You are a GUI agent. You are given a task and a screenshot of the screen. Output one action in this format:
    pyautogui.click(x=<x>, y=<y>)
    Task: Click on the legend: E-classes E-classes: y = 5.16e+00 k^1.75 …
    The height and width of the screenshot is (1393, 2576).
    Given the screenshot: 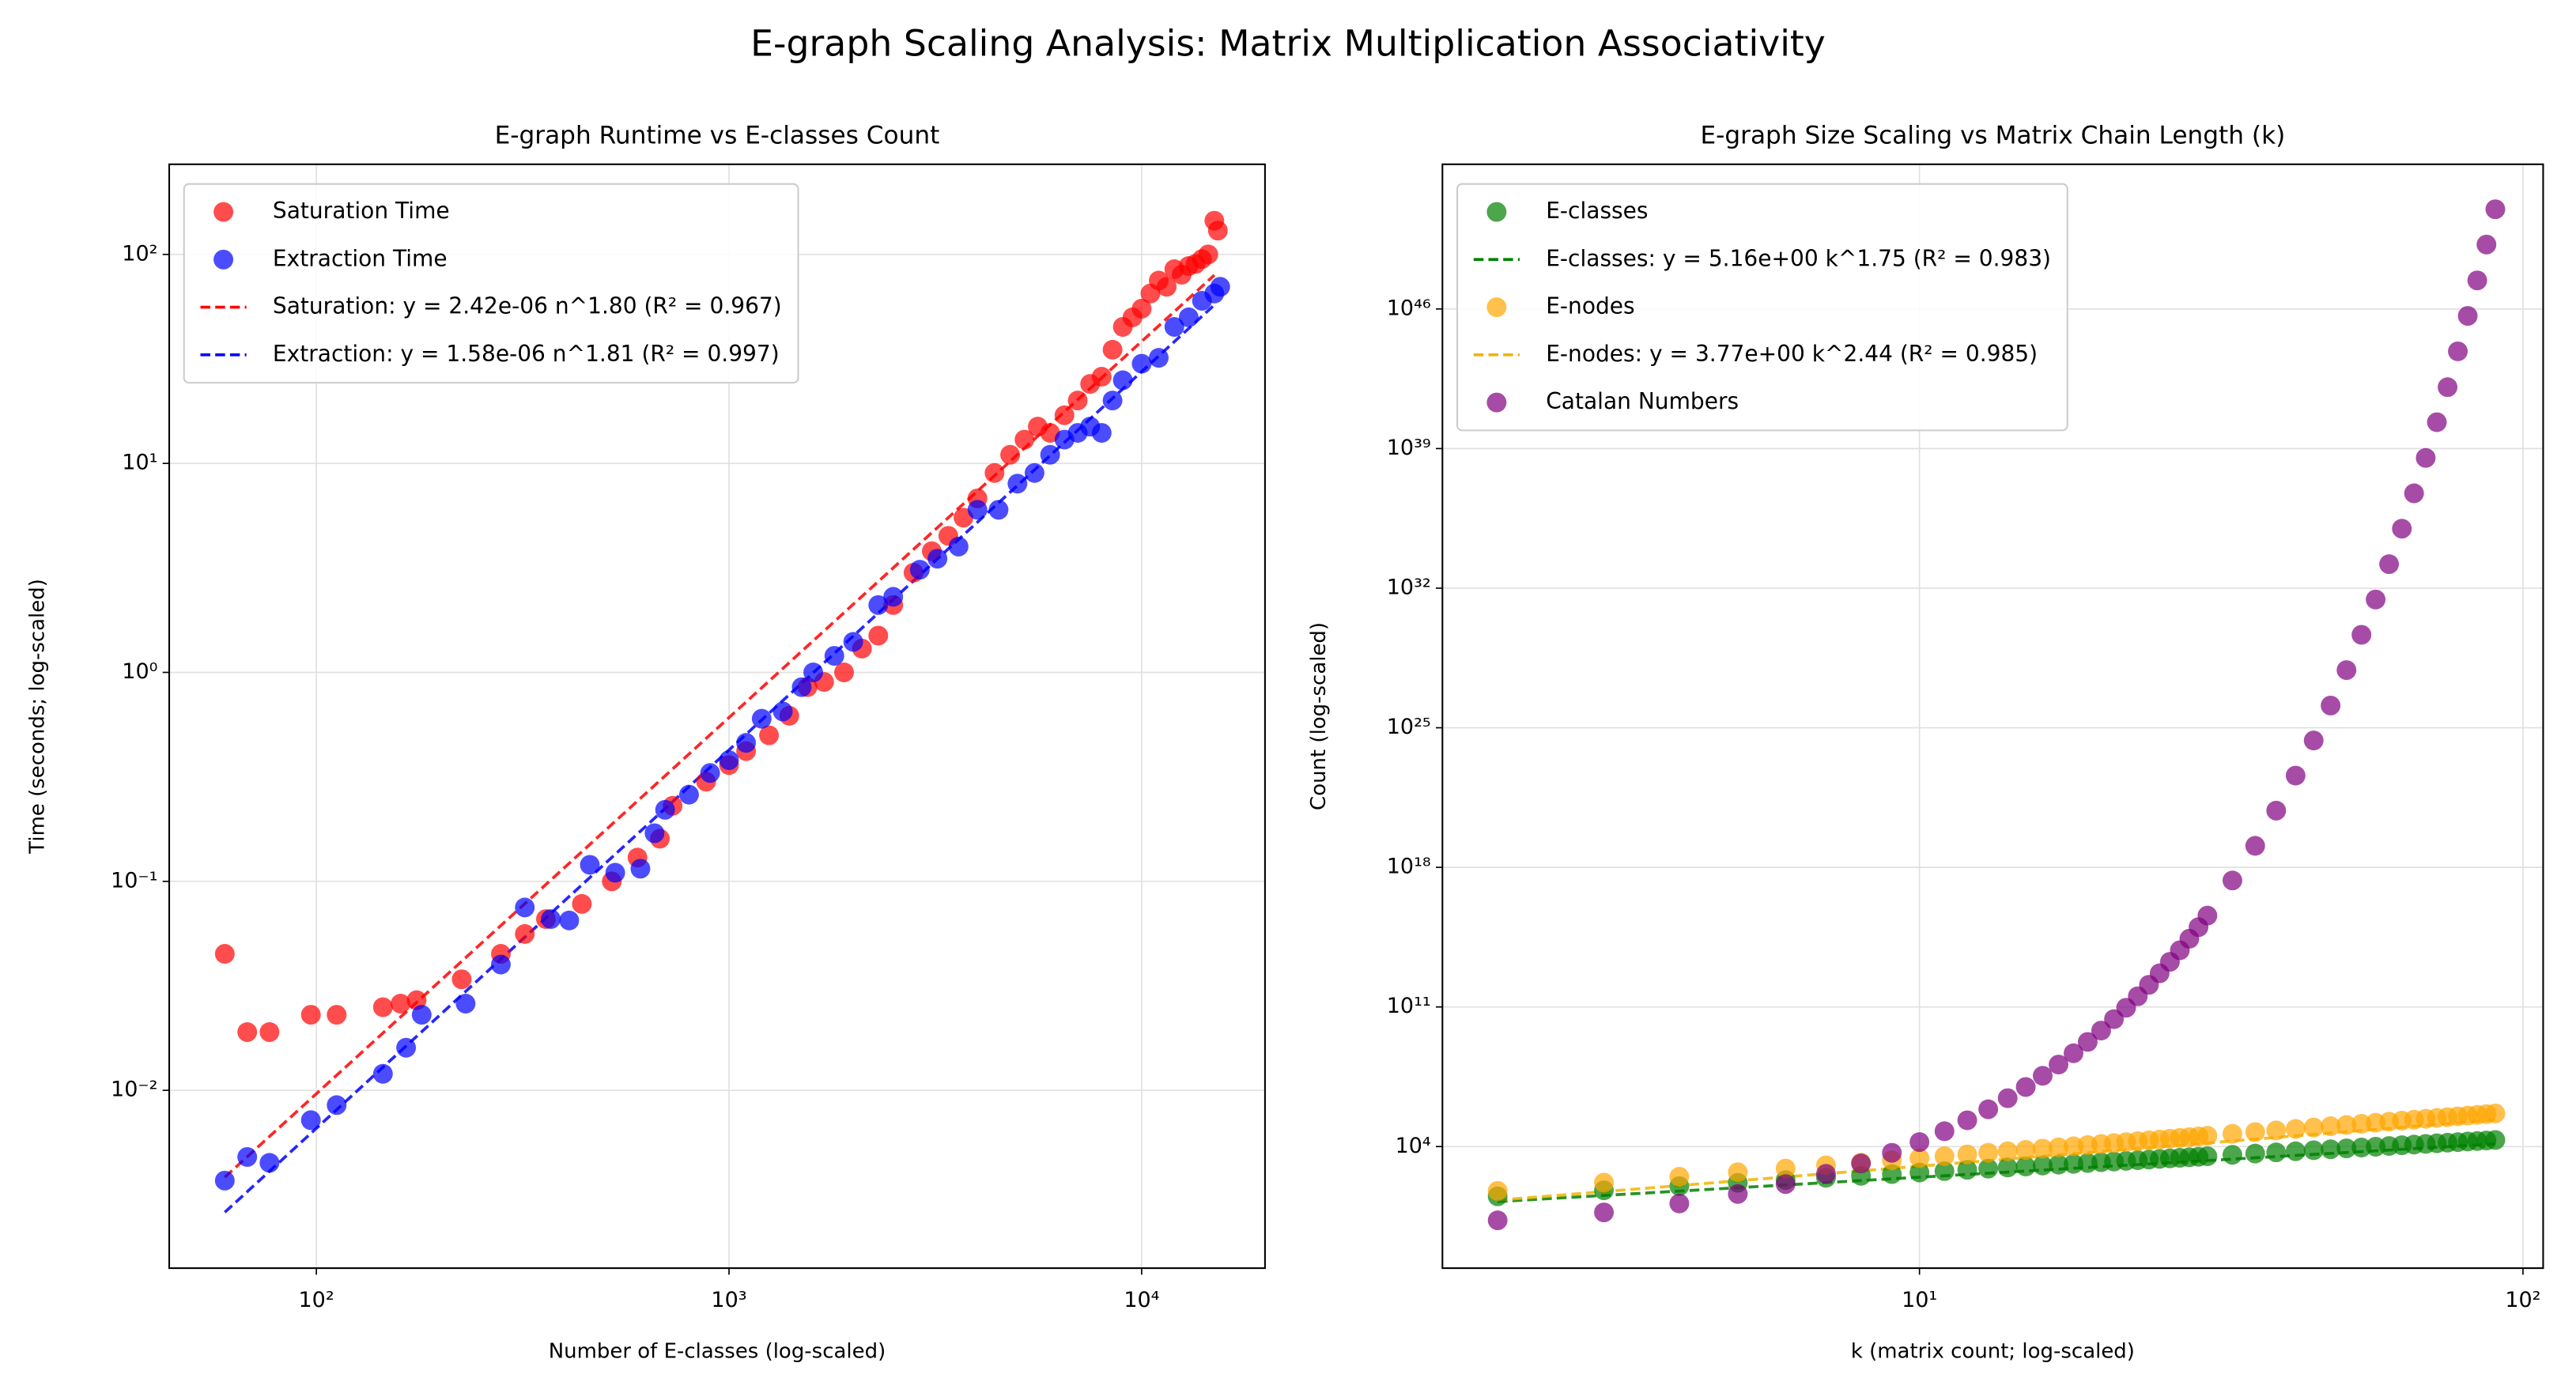 What is the action you would take?
    pyautogui.click(x=1762, y=307)
    